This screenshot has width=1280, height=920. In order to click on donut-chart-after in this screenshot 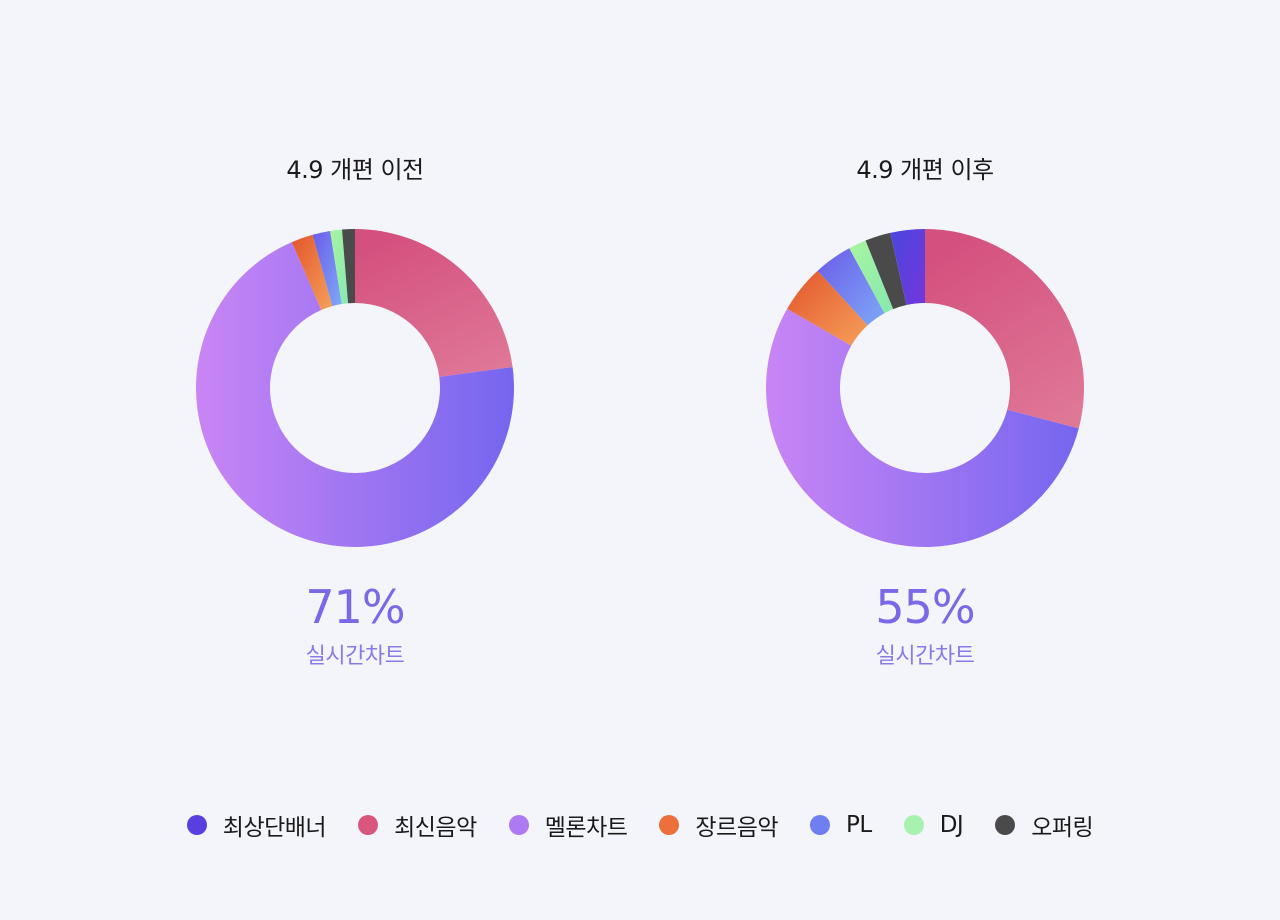, I will do `click(925, 388)`.